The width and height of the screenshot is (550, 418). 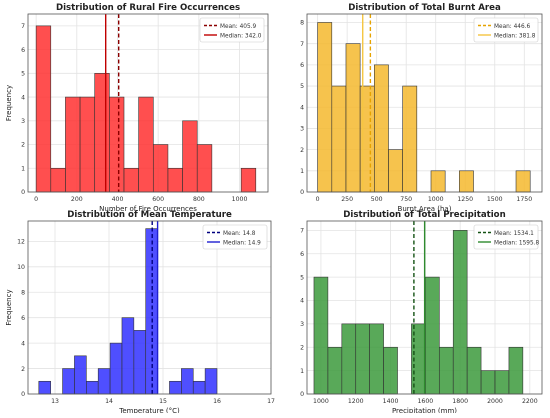 I want to click on x-tick-label: 250, so click(x=347, y=199).